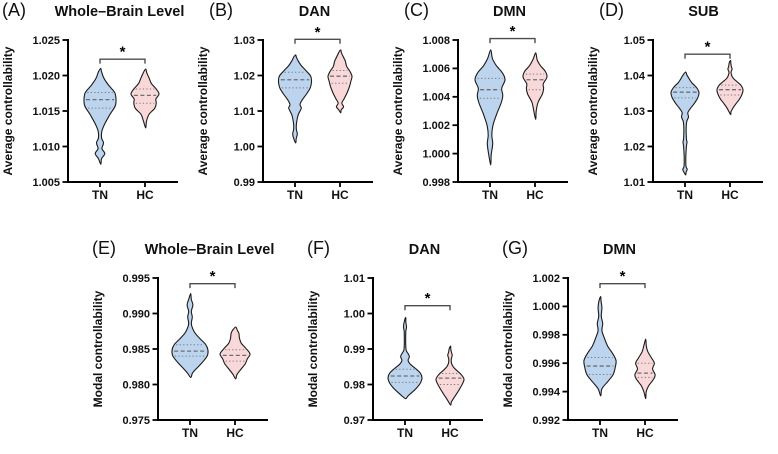 The image size is (778, 454). Describe the element at coordinates (314, 12) in the screenshot. I see `panel-title: DAN` at that location.